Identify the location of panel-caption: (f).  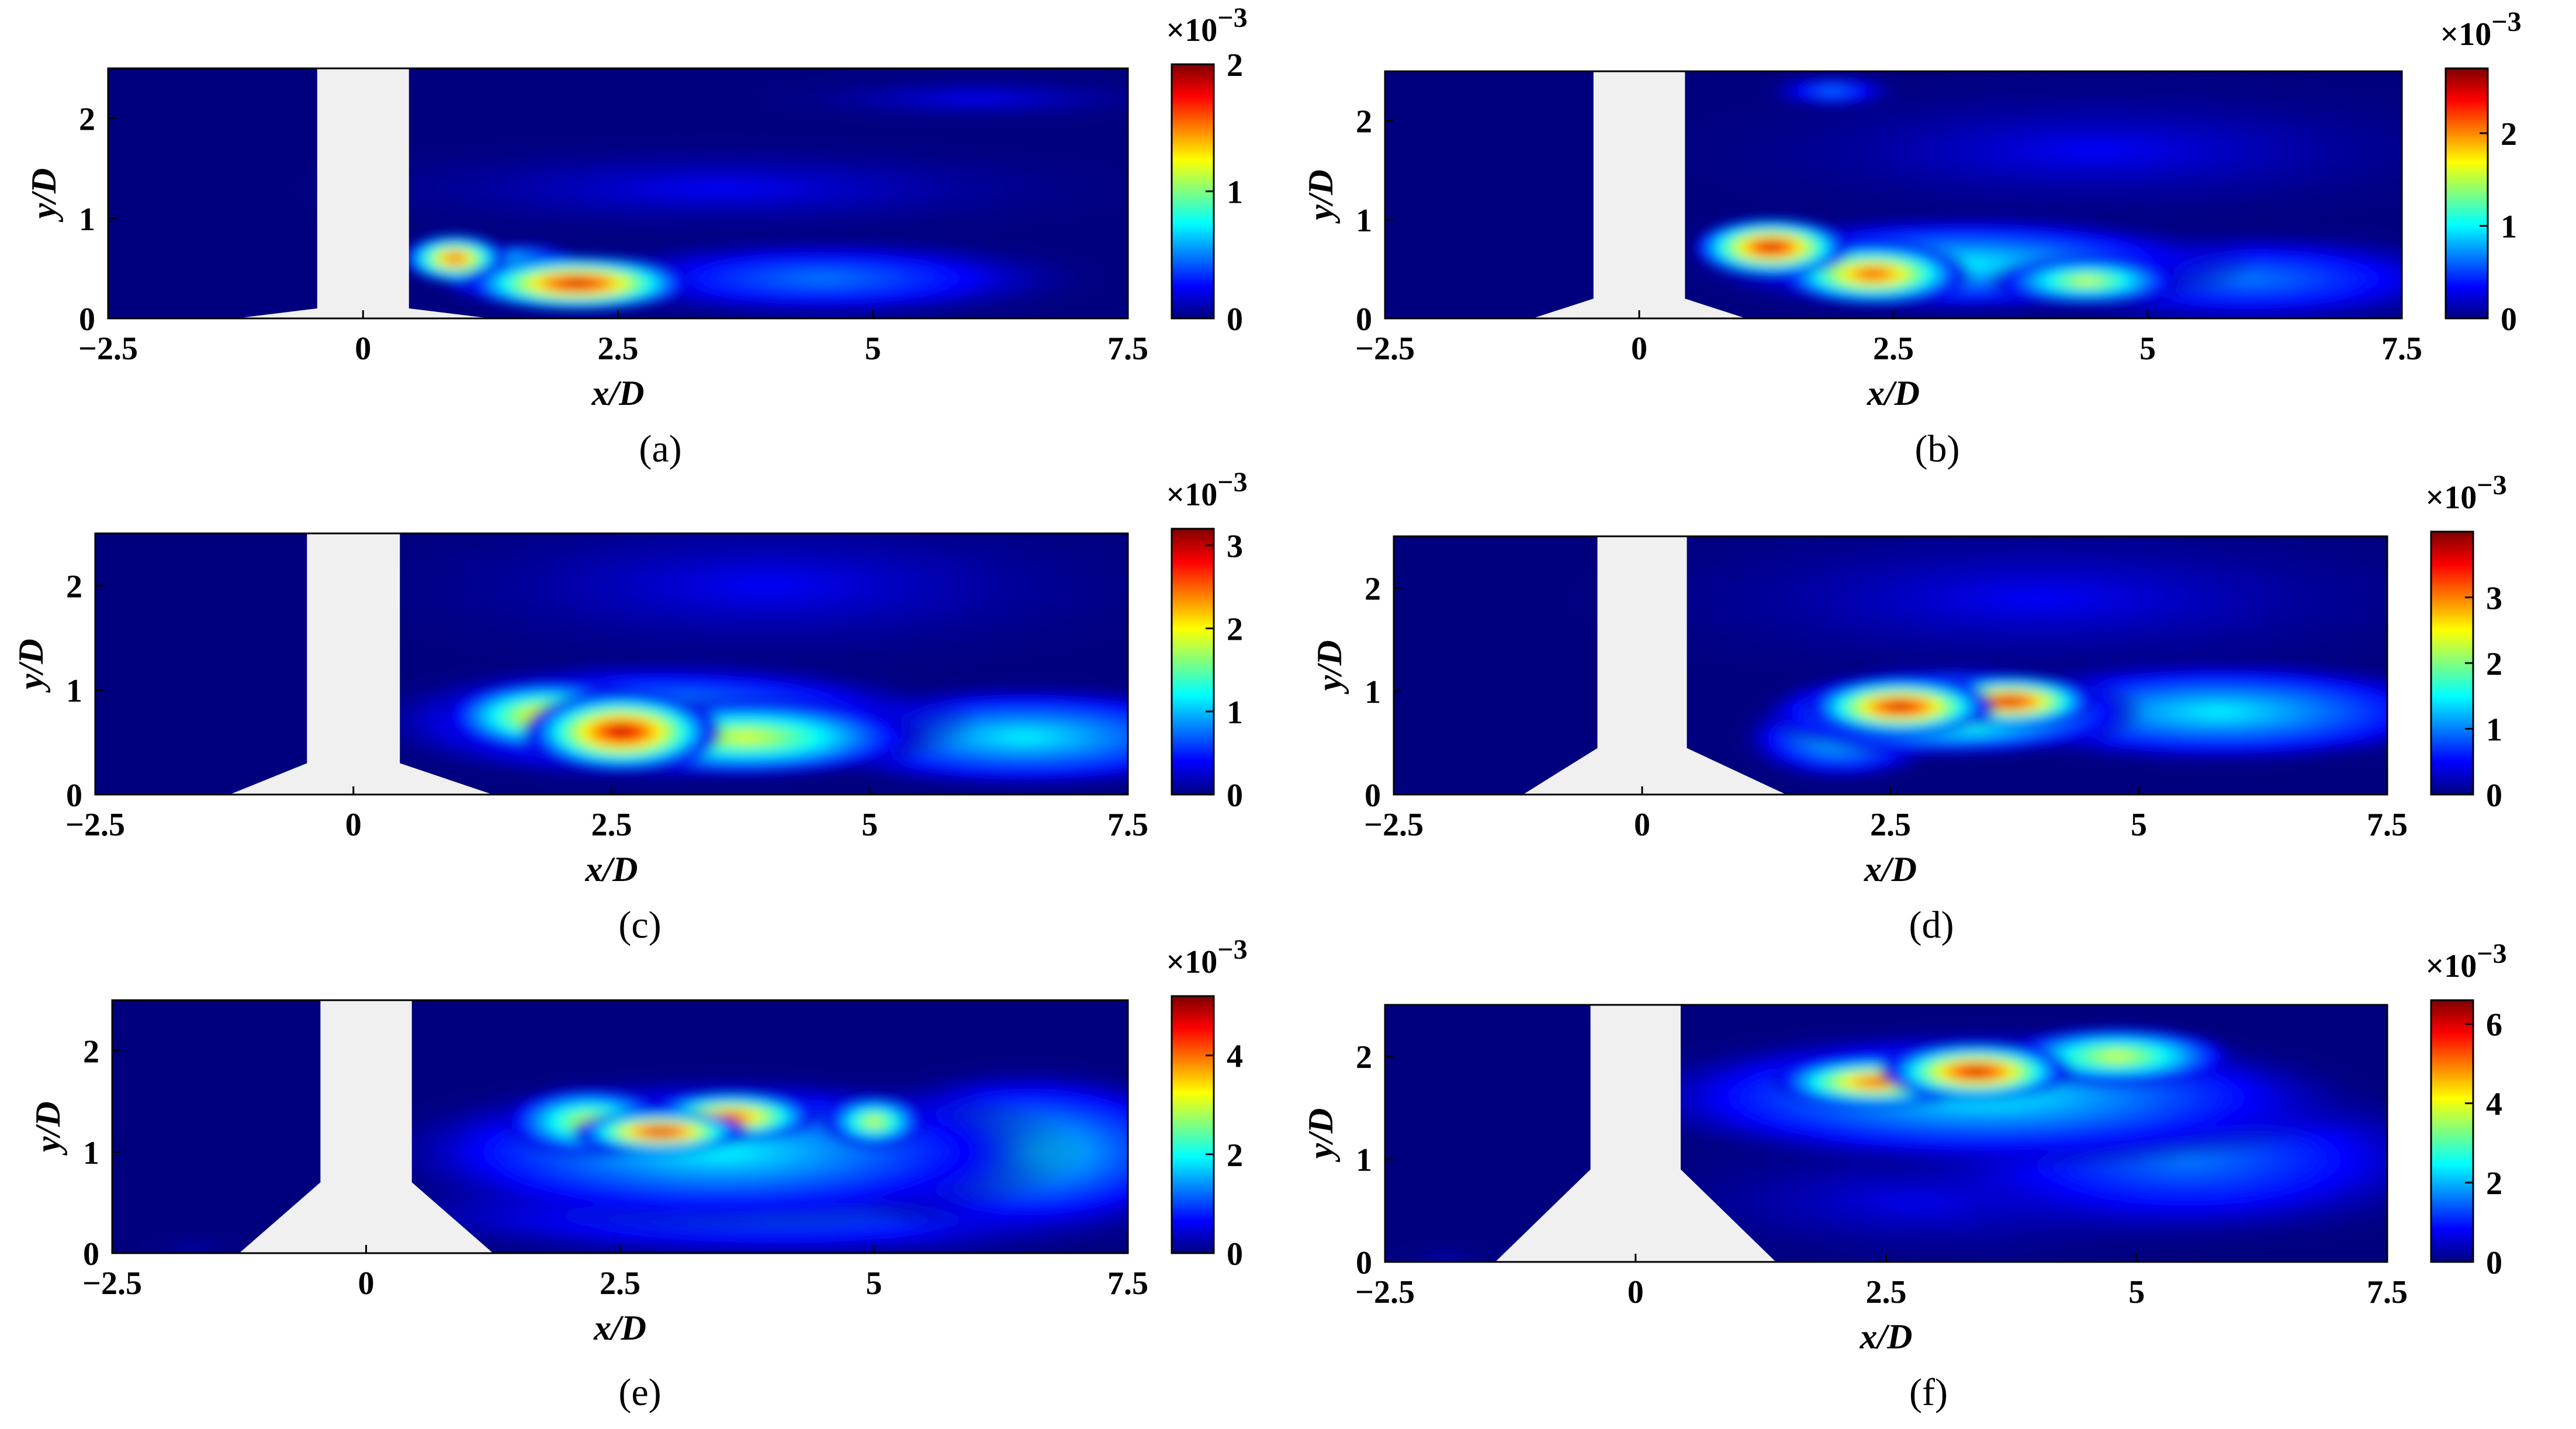
(1929, 1392).